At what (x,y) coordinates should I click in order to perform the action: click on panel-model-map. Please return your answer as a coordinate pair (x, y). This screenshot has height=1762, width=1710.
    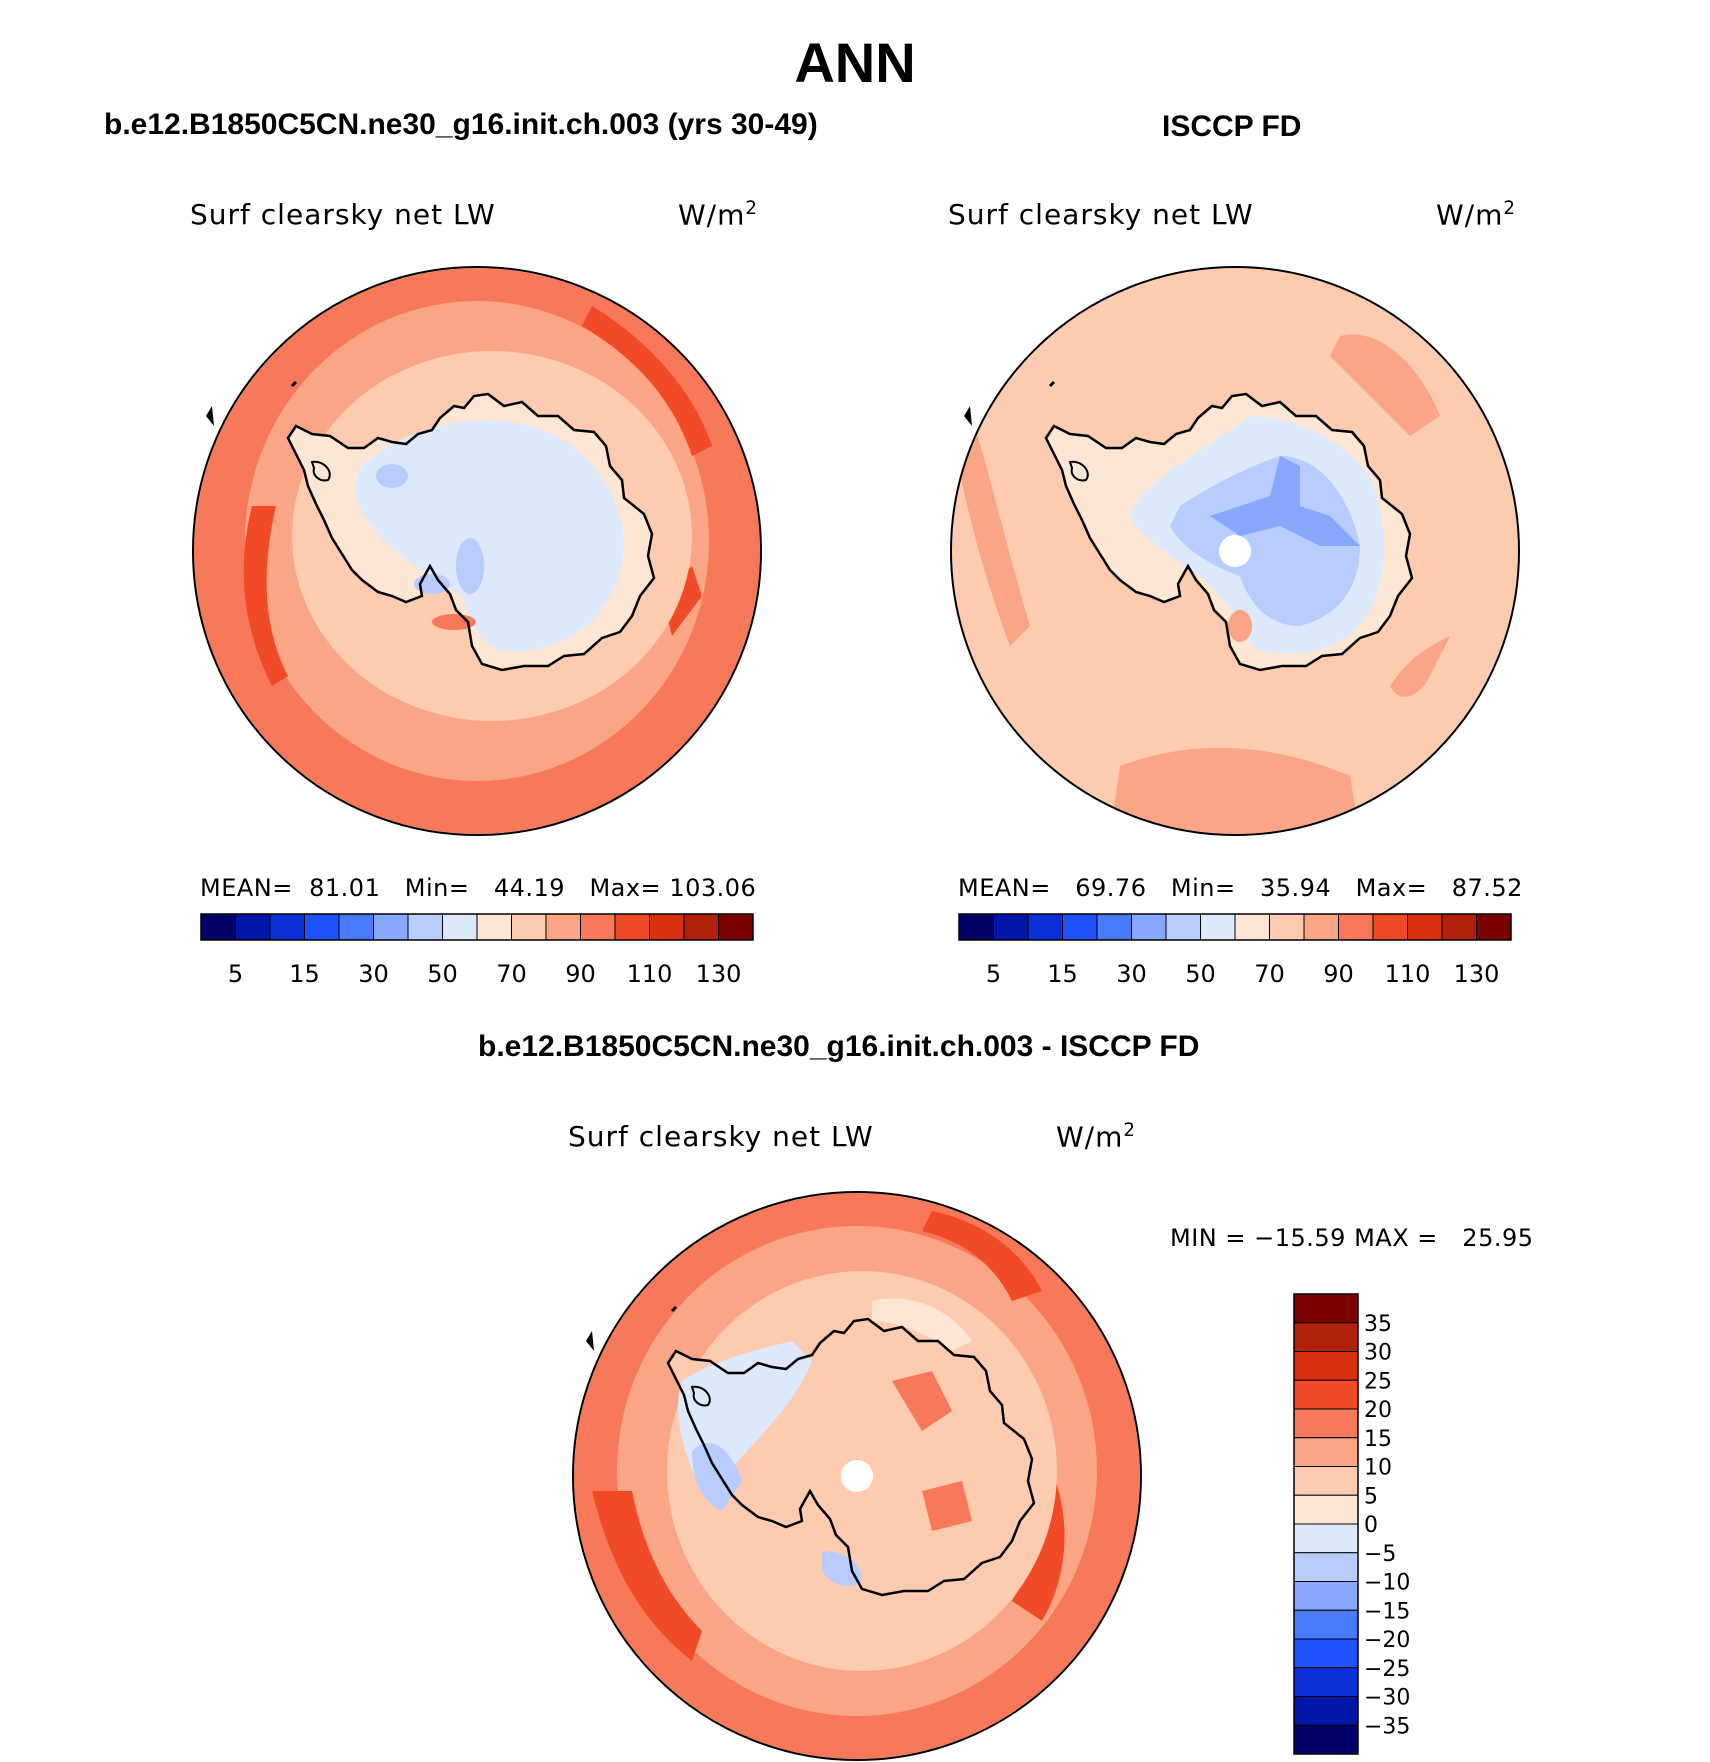
    Looking at the image, I should click on (477, 551).